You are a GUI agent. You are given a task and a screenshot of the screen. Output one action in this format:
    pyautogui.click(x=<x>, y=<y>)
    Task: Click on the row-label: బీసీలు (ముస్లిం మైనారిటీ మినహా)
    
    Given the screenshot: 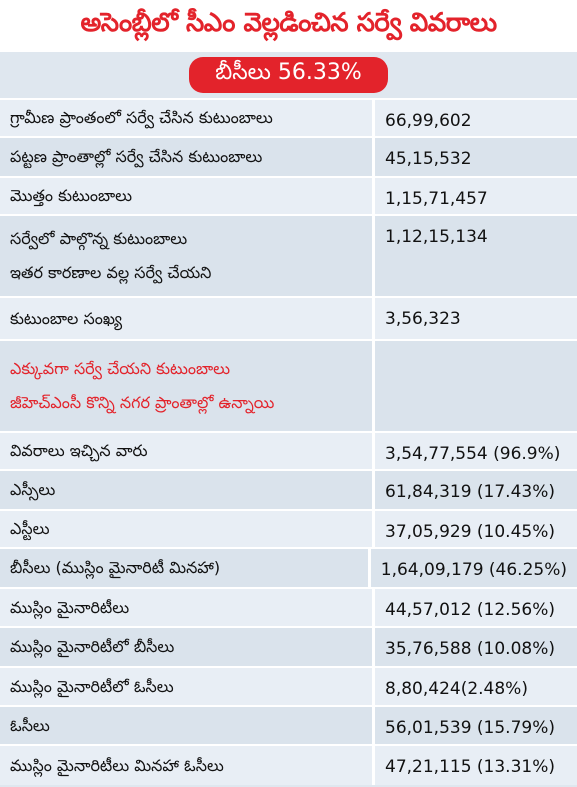 What is the action you would take?
    pyautogui.click(x=185, y=568)
    